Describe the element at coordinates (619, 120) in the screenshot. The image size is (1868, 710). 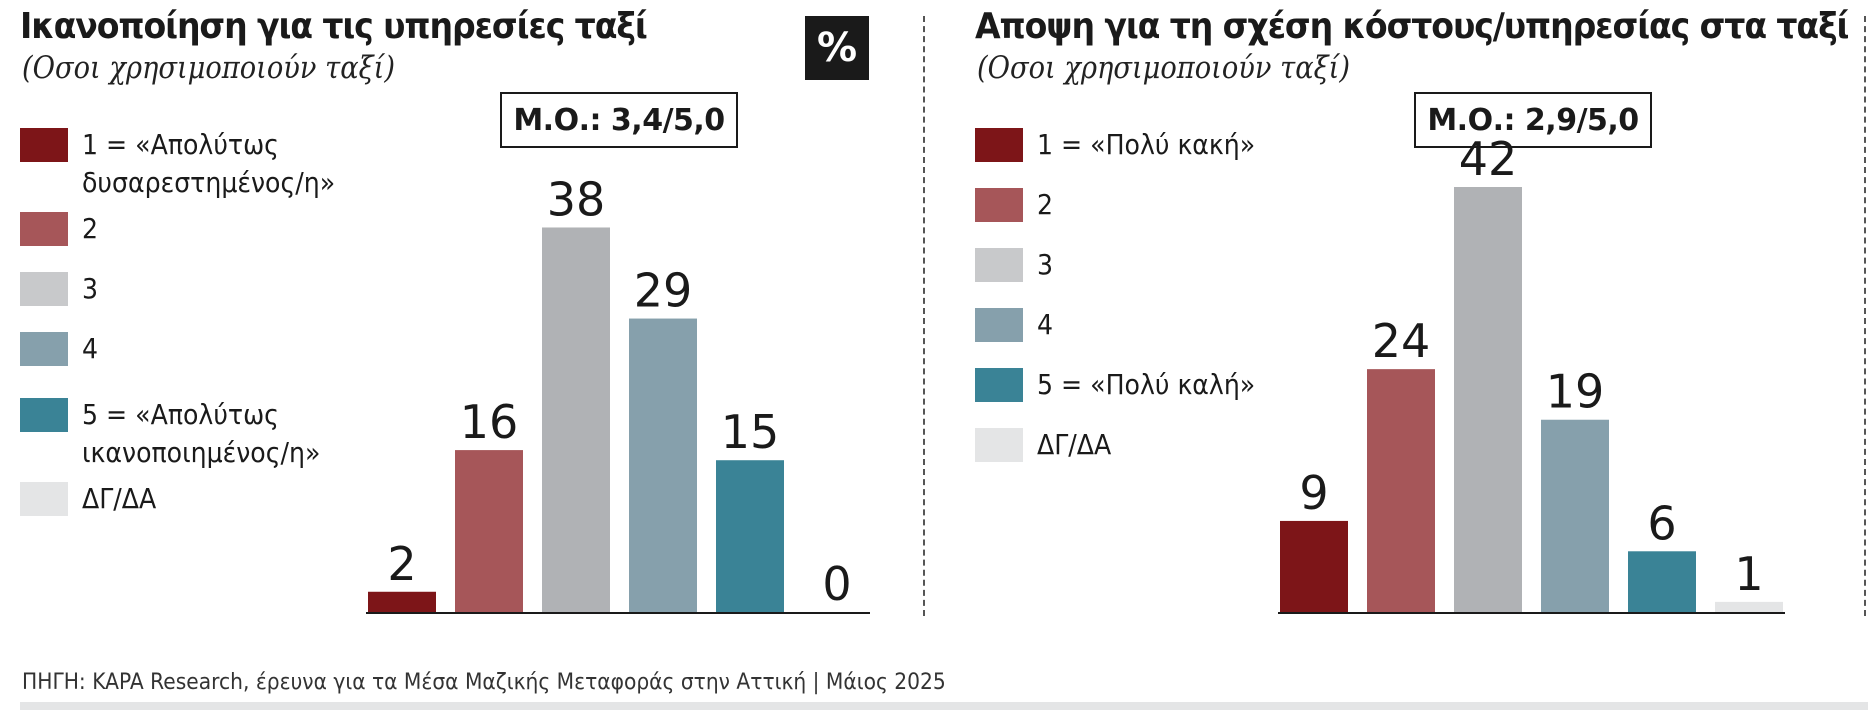
I see `mean-score-box: Μ.Ο.: 3,4/5,0` at that location.